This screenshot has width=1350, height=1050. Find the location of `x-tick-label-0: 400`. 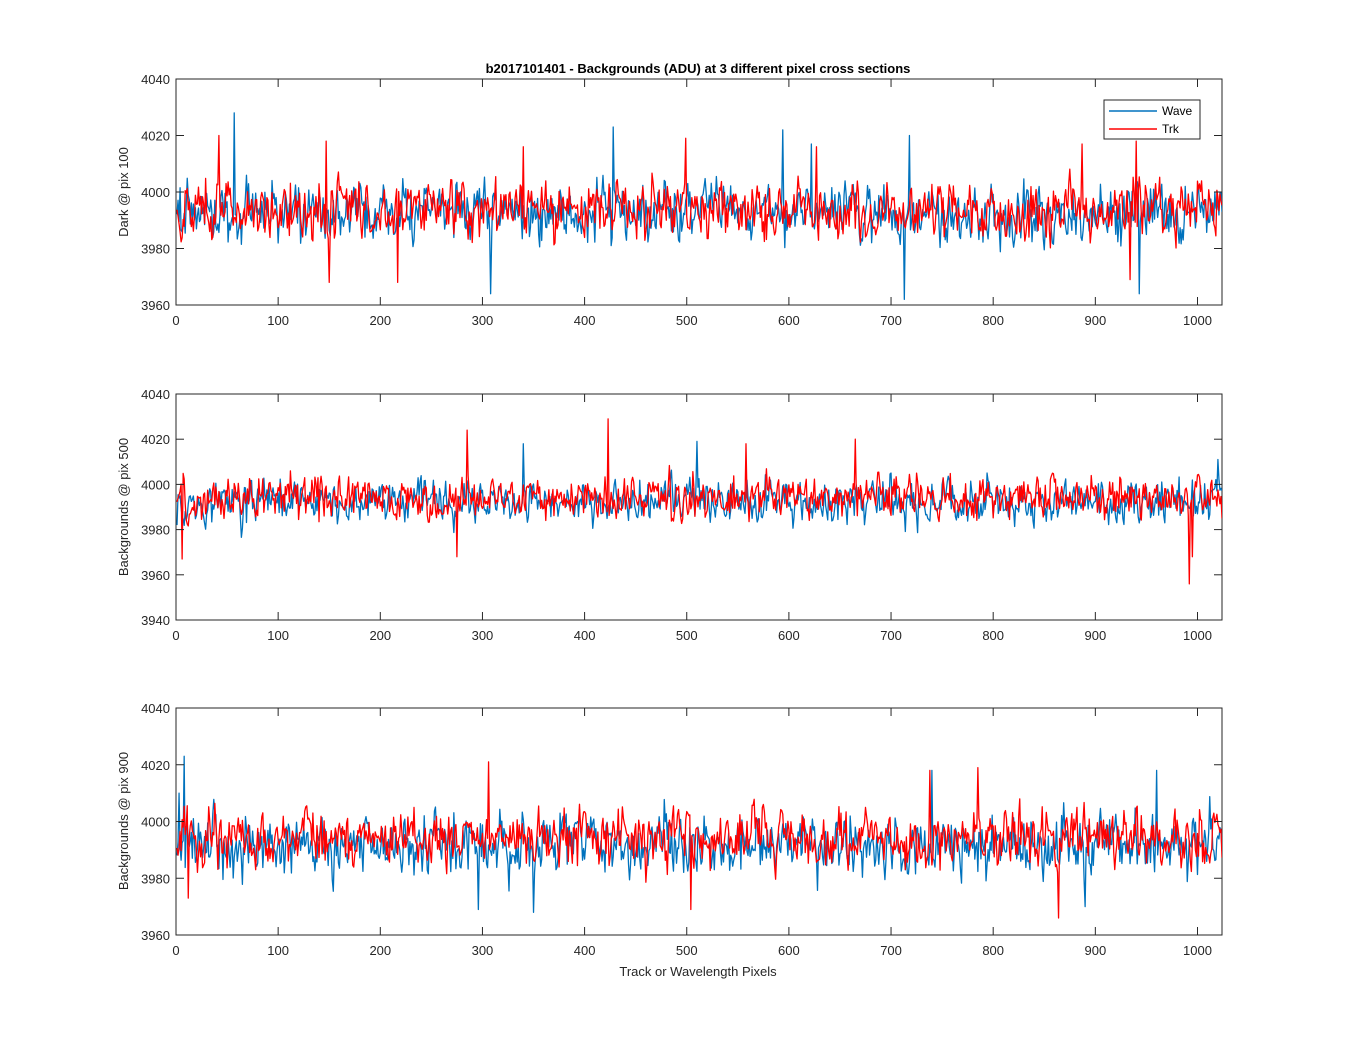

x-tick-label-0: 400 is located at coordinates (585, 320).